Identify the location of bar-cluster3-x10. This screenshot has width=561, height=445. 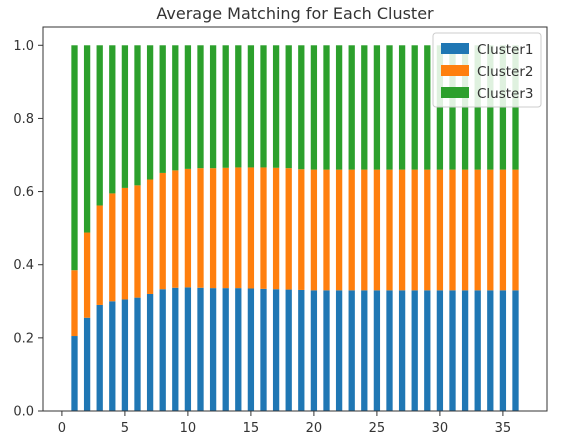
(188, 107).